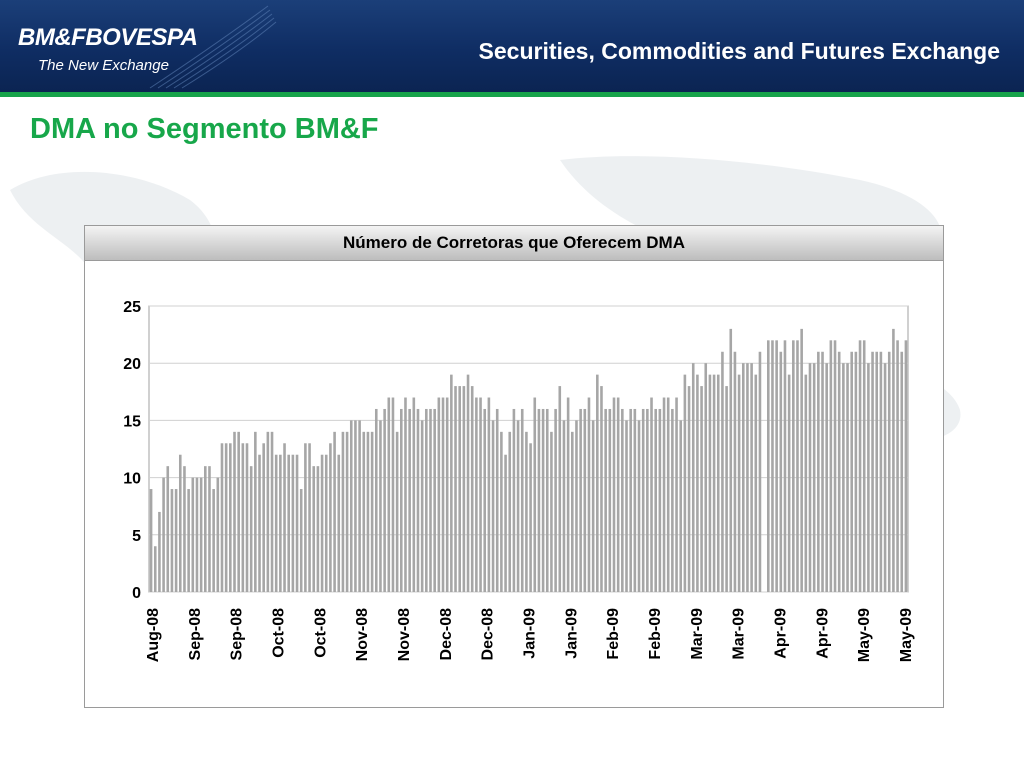  What do you see at coordinates (136, 593) in the screenshot?
I see `y-tick-label: 0` at bounding box center [136, 593].